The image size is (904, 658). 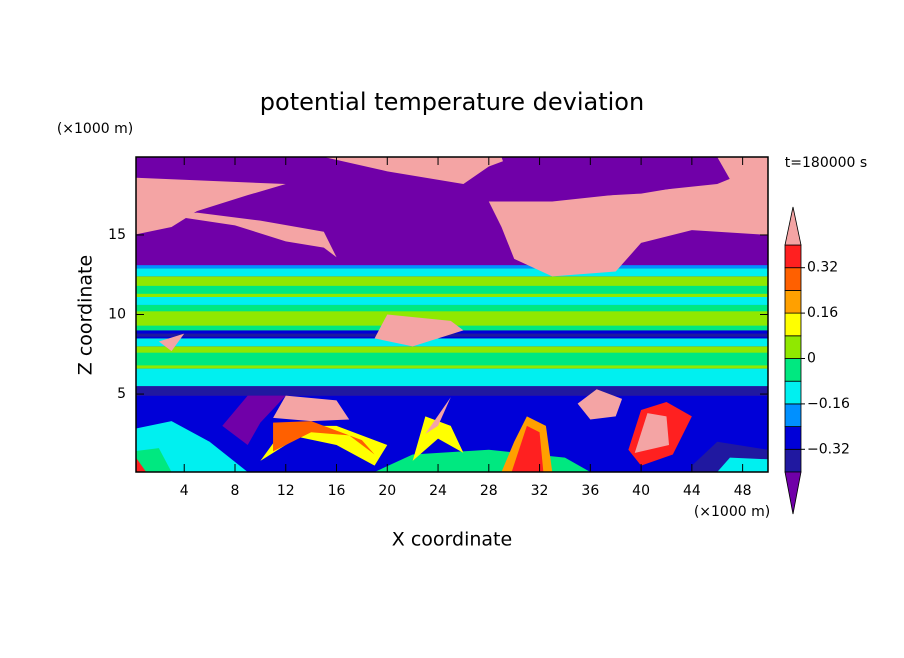 I want to click on x-tick-label: 44, so click(x=692, y=491).